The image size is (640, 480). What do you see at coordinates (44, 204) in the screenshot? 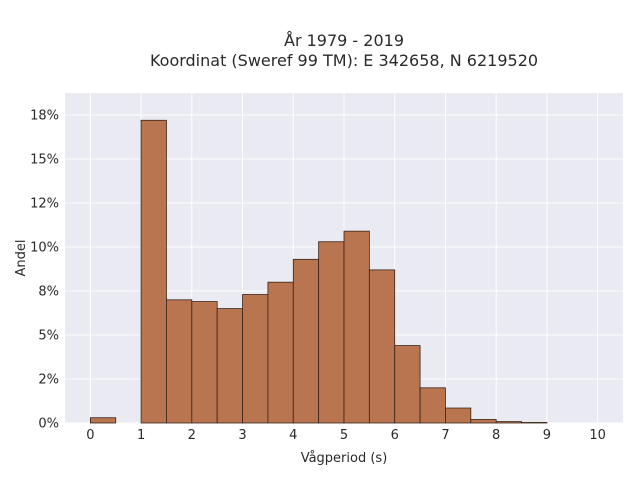
I see `y-tick-label-5: 12%` at bounding box center [44, 204].